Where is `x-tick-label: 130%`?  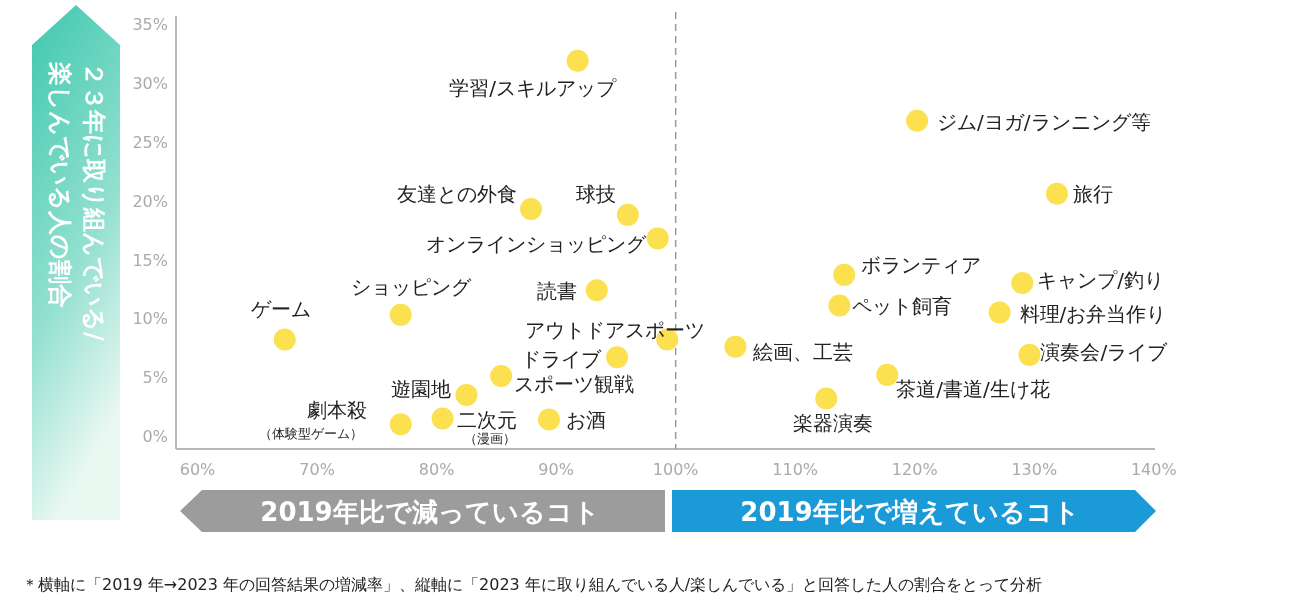 x-tick-label: 130% is located at coordinates (1034, 469).